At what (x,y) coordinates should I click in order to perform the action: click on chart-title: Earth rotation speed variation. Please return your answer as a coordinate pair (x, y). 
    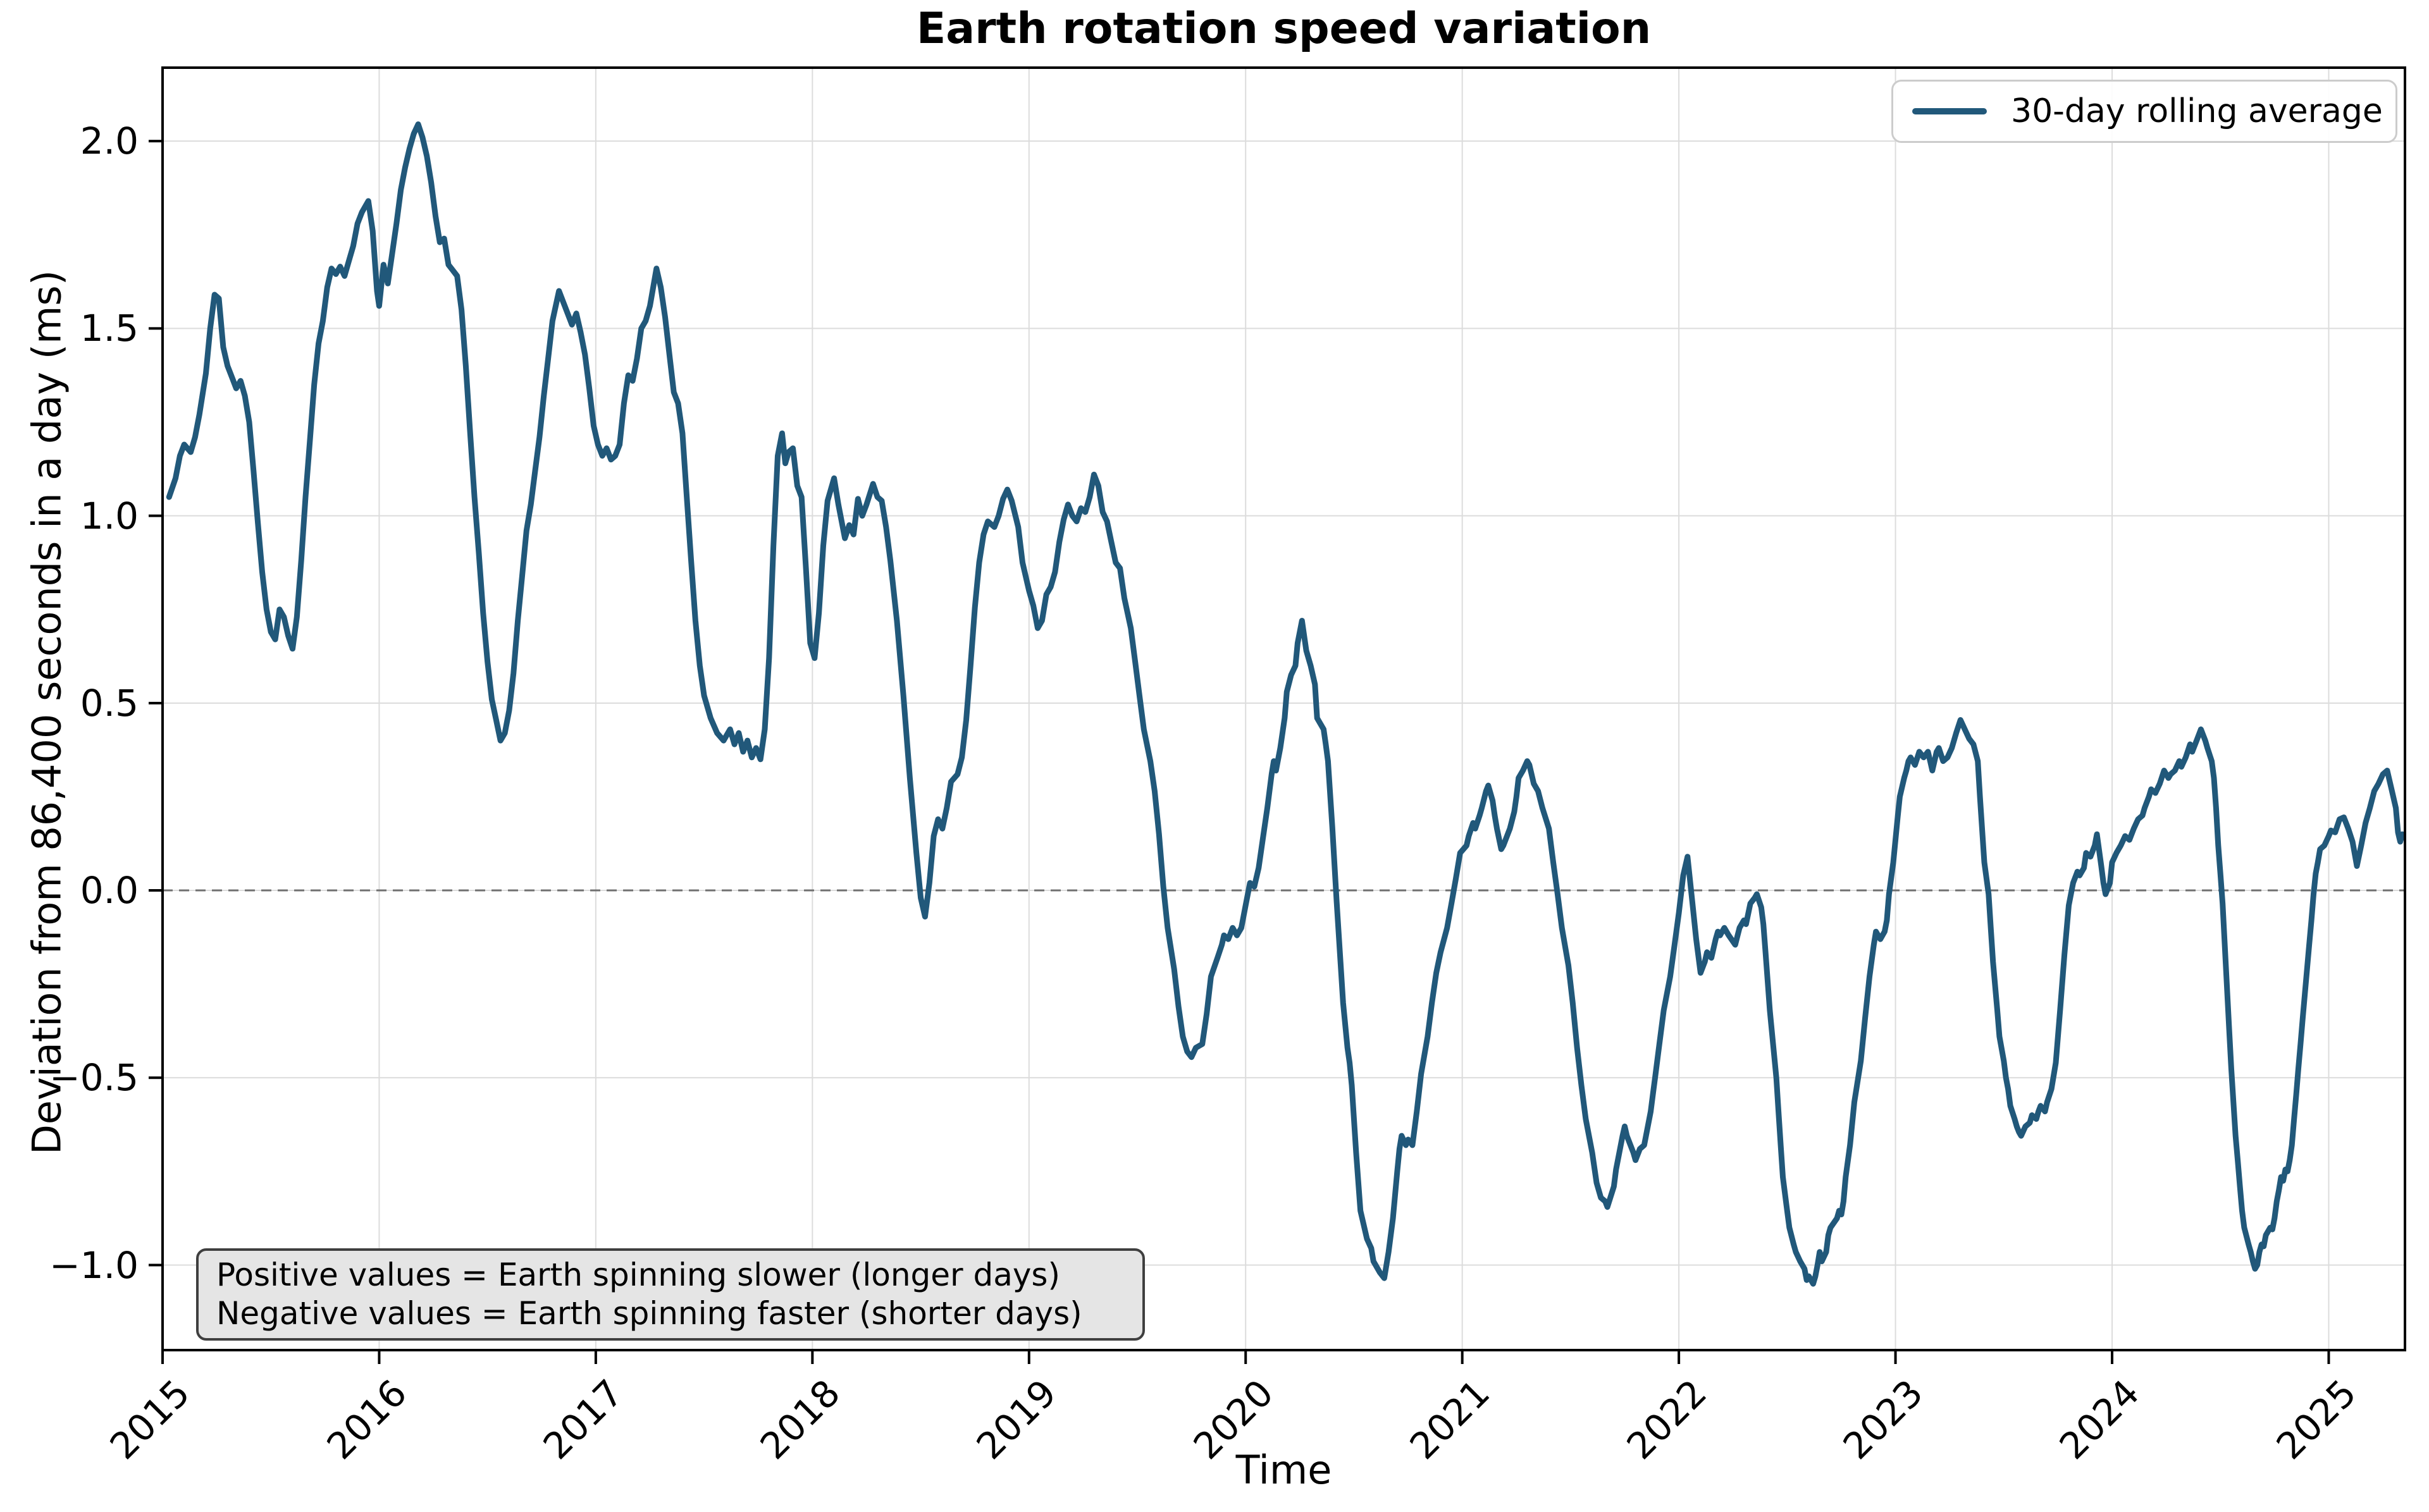
    Looking at the image, I should click on (1284, 29).